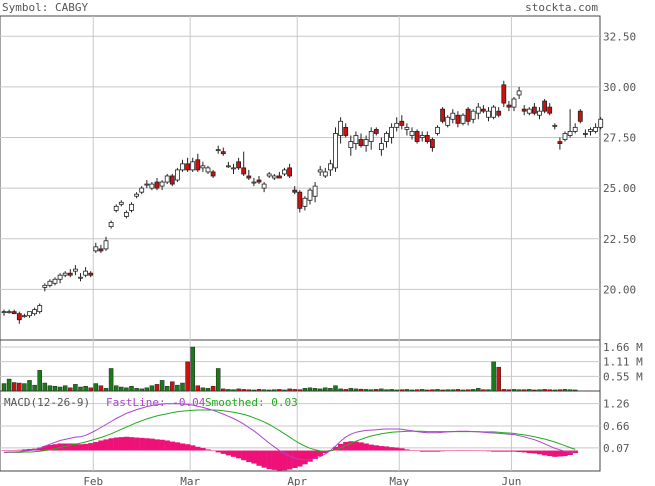  Describe the element at coordinates (623, 362) in the screenshot. I see `volume-tick-label: 1.11 M` at that location.